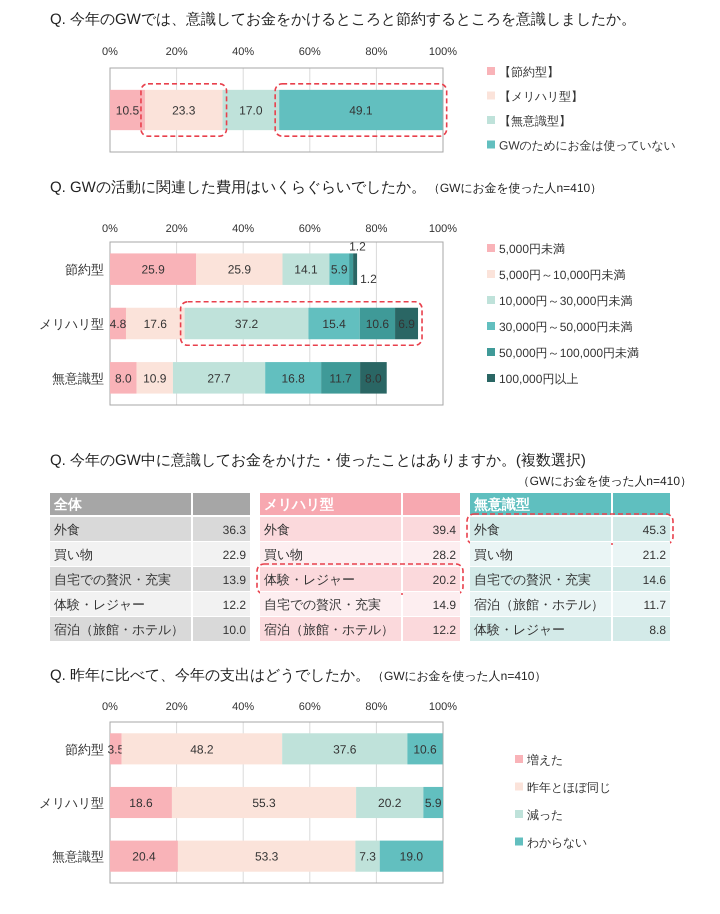 This screenshot has width=720, height=914. I want to click on text: 14.6, so click(654, 580).